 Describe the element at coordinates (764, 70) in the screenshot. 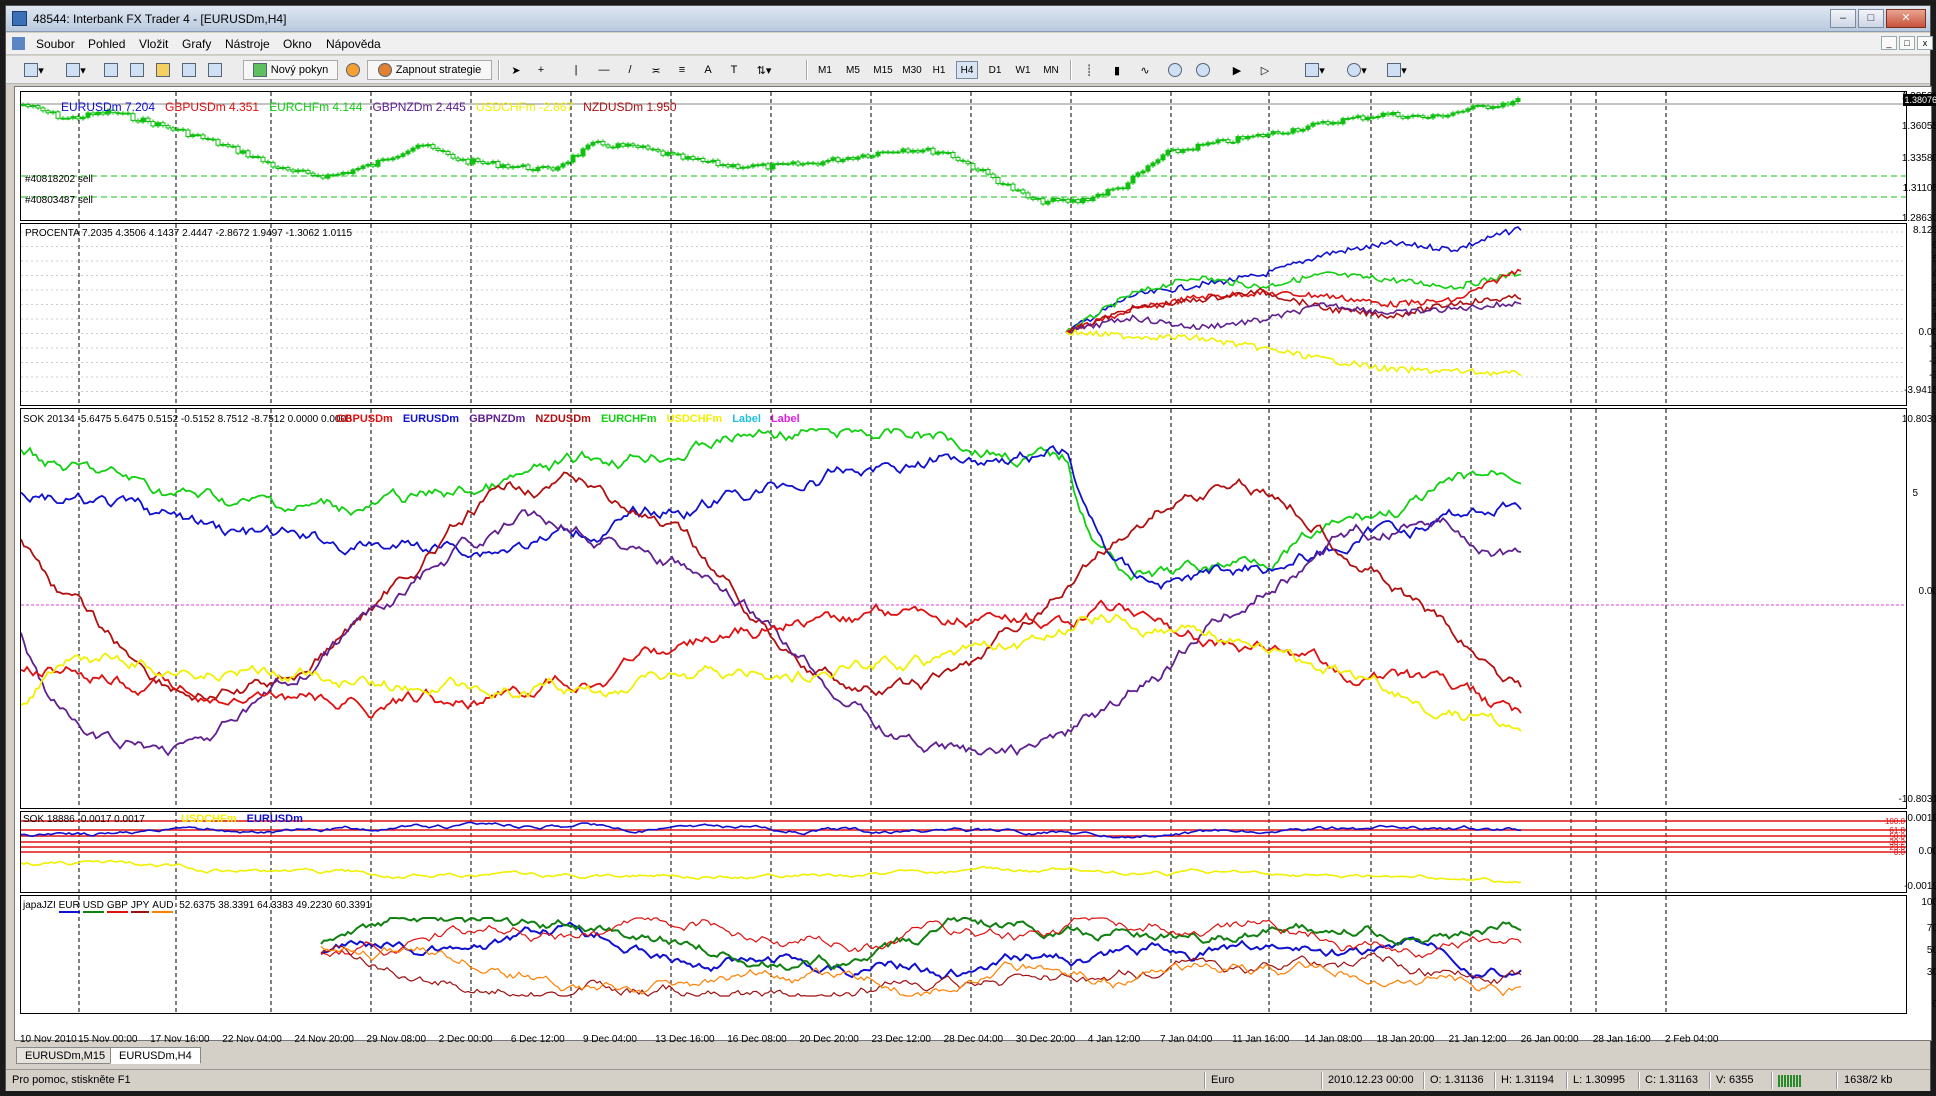

I see `arrows-tool: ⇅▾` at that location.